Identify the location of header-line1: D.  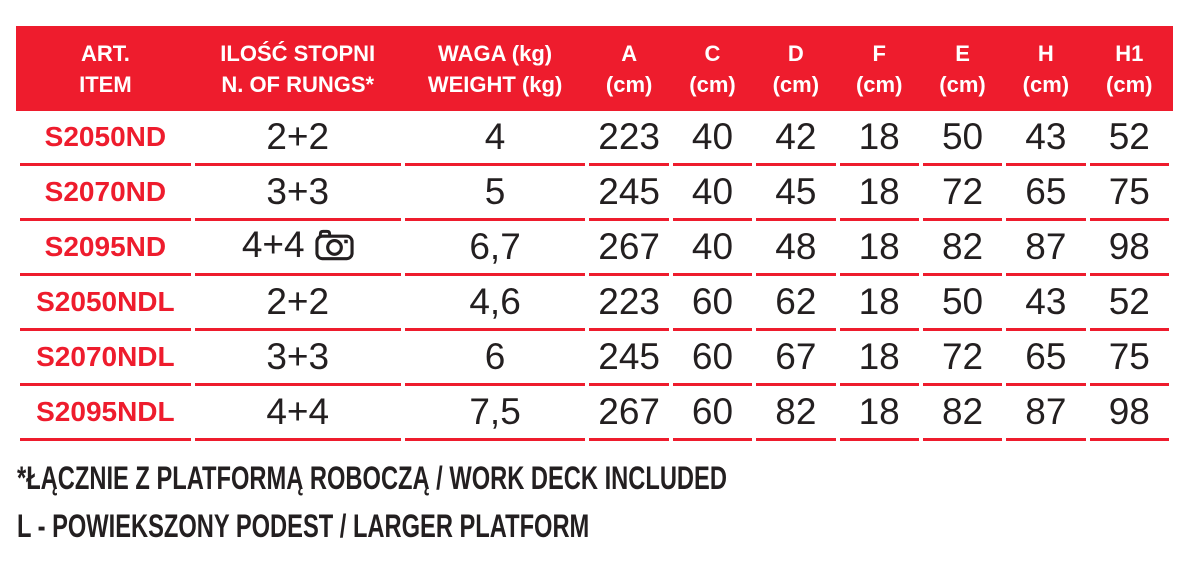
(795, 53).